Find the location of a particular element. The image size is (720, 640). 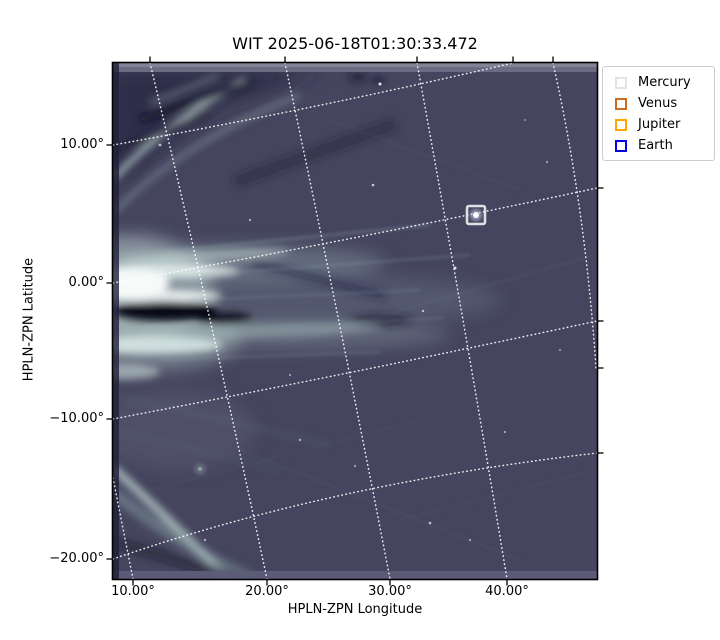

mercury-legend-marker-icon is located at coordinates (621, 82).